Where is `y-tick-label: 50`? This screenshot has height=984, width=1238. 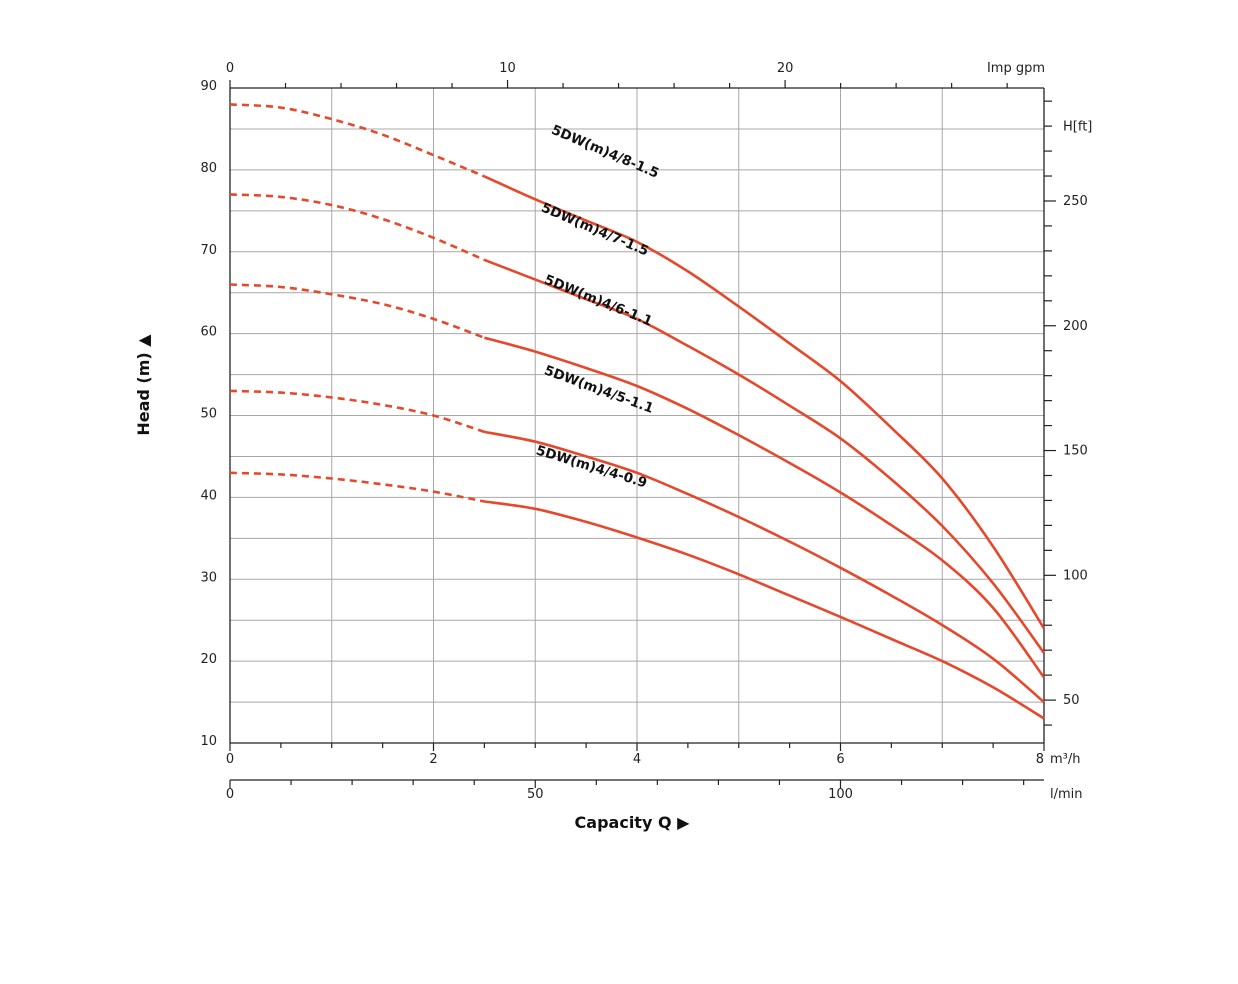 y-tick-label: 50 is located at coordinates (208, 414).